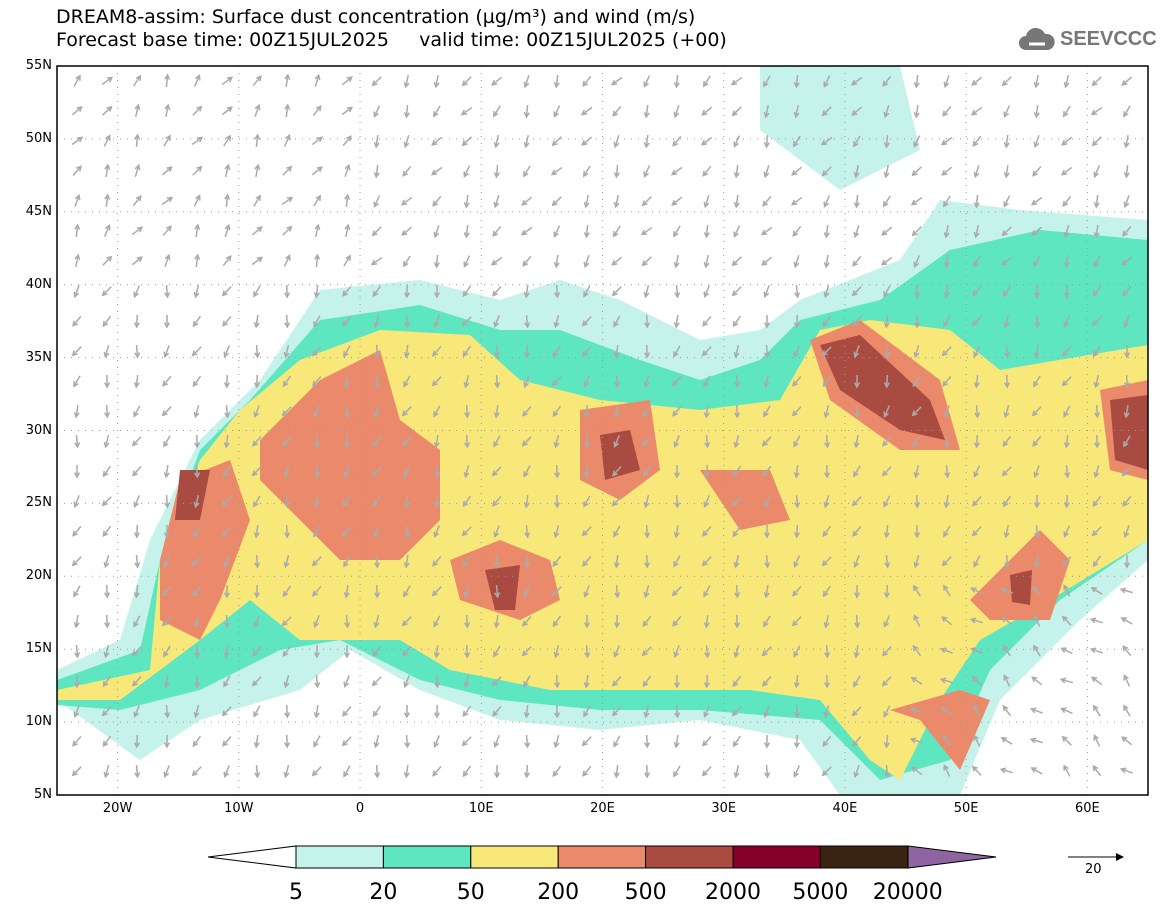  I want to click on colorbar-swatch, so click(514, 857).